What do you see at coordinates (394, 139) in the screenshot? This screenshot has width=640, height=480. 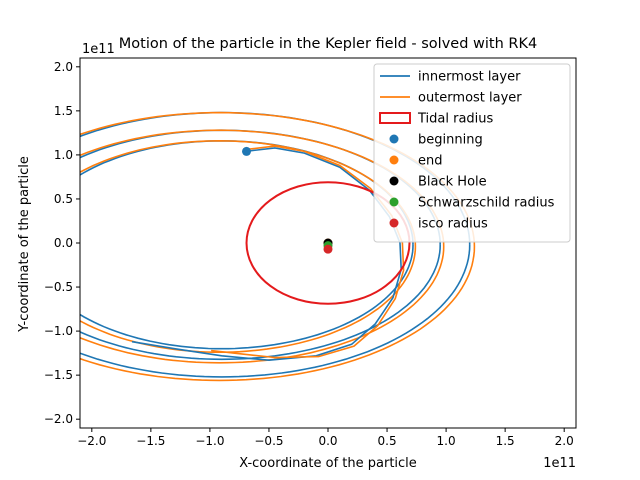 I see `legend-marker-beginning` at bounding box center [394, 139].